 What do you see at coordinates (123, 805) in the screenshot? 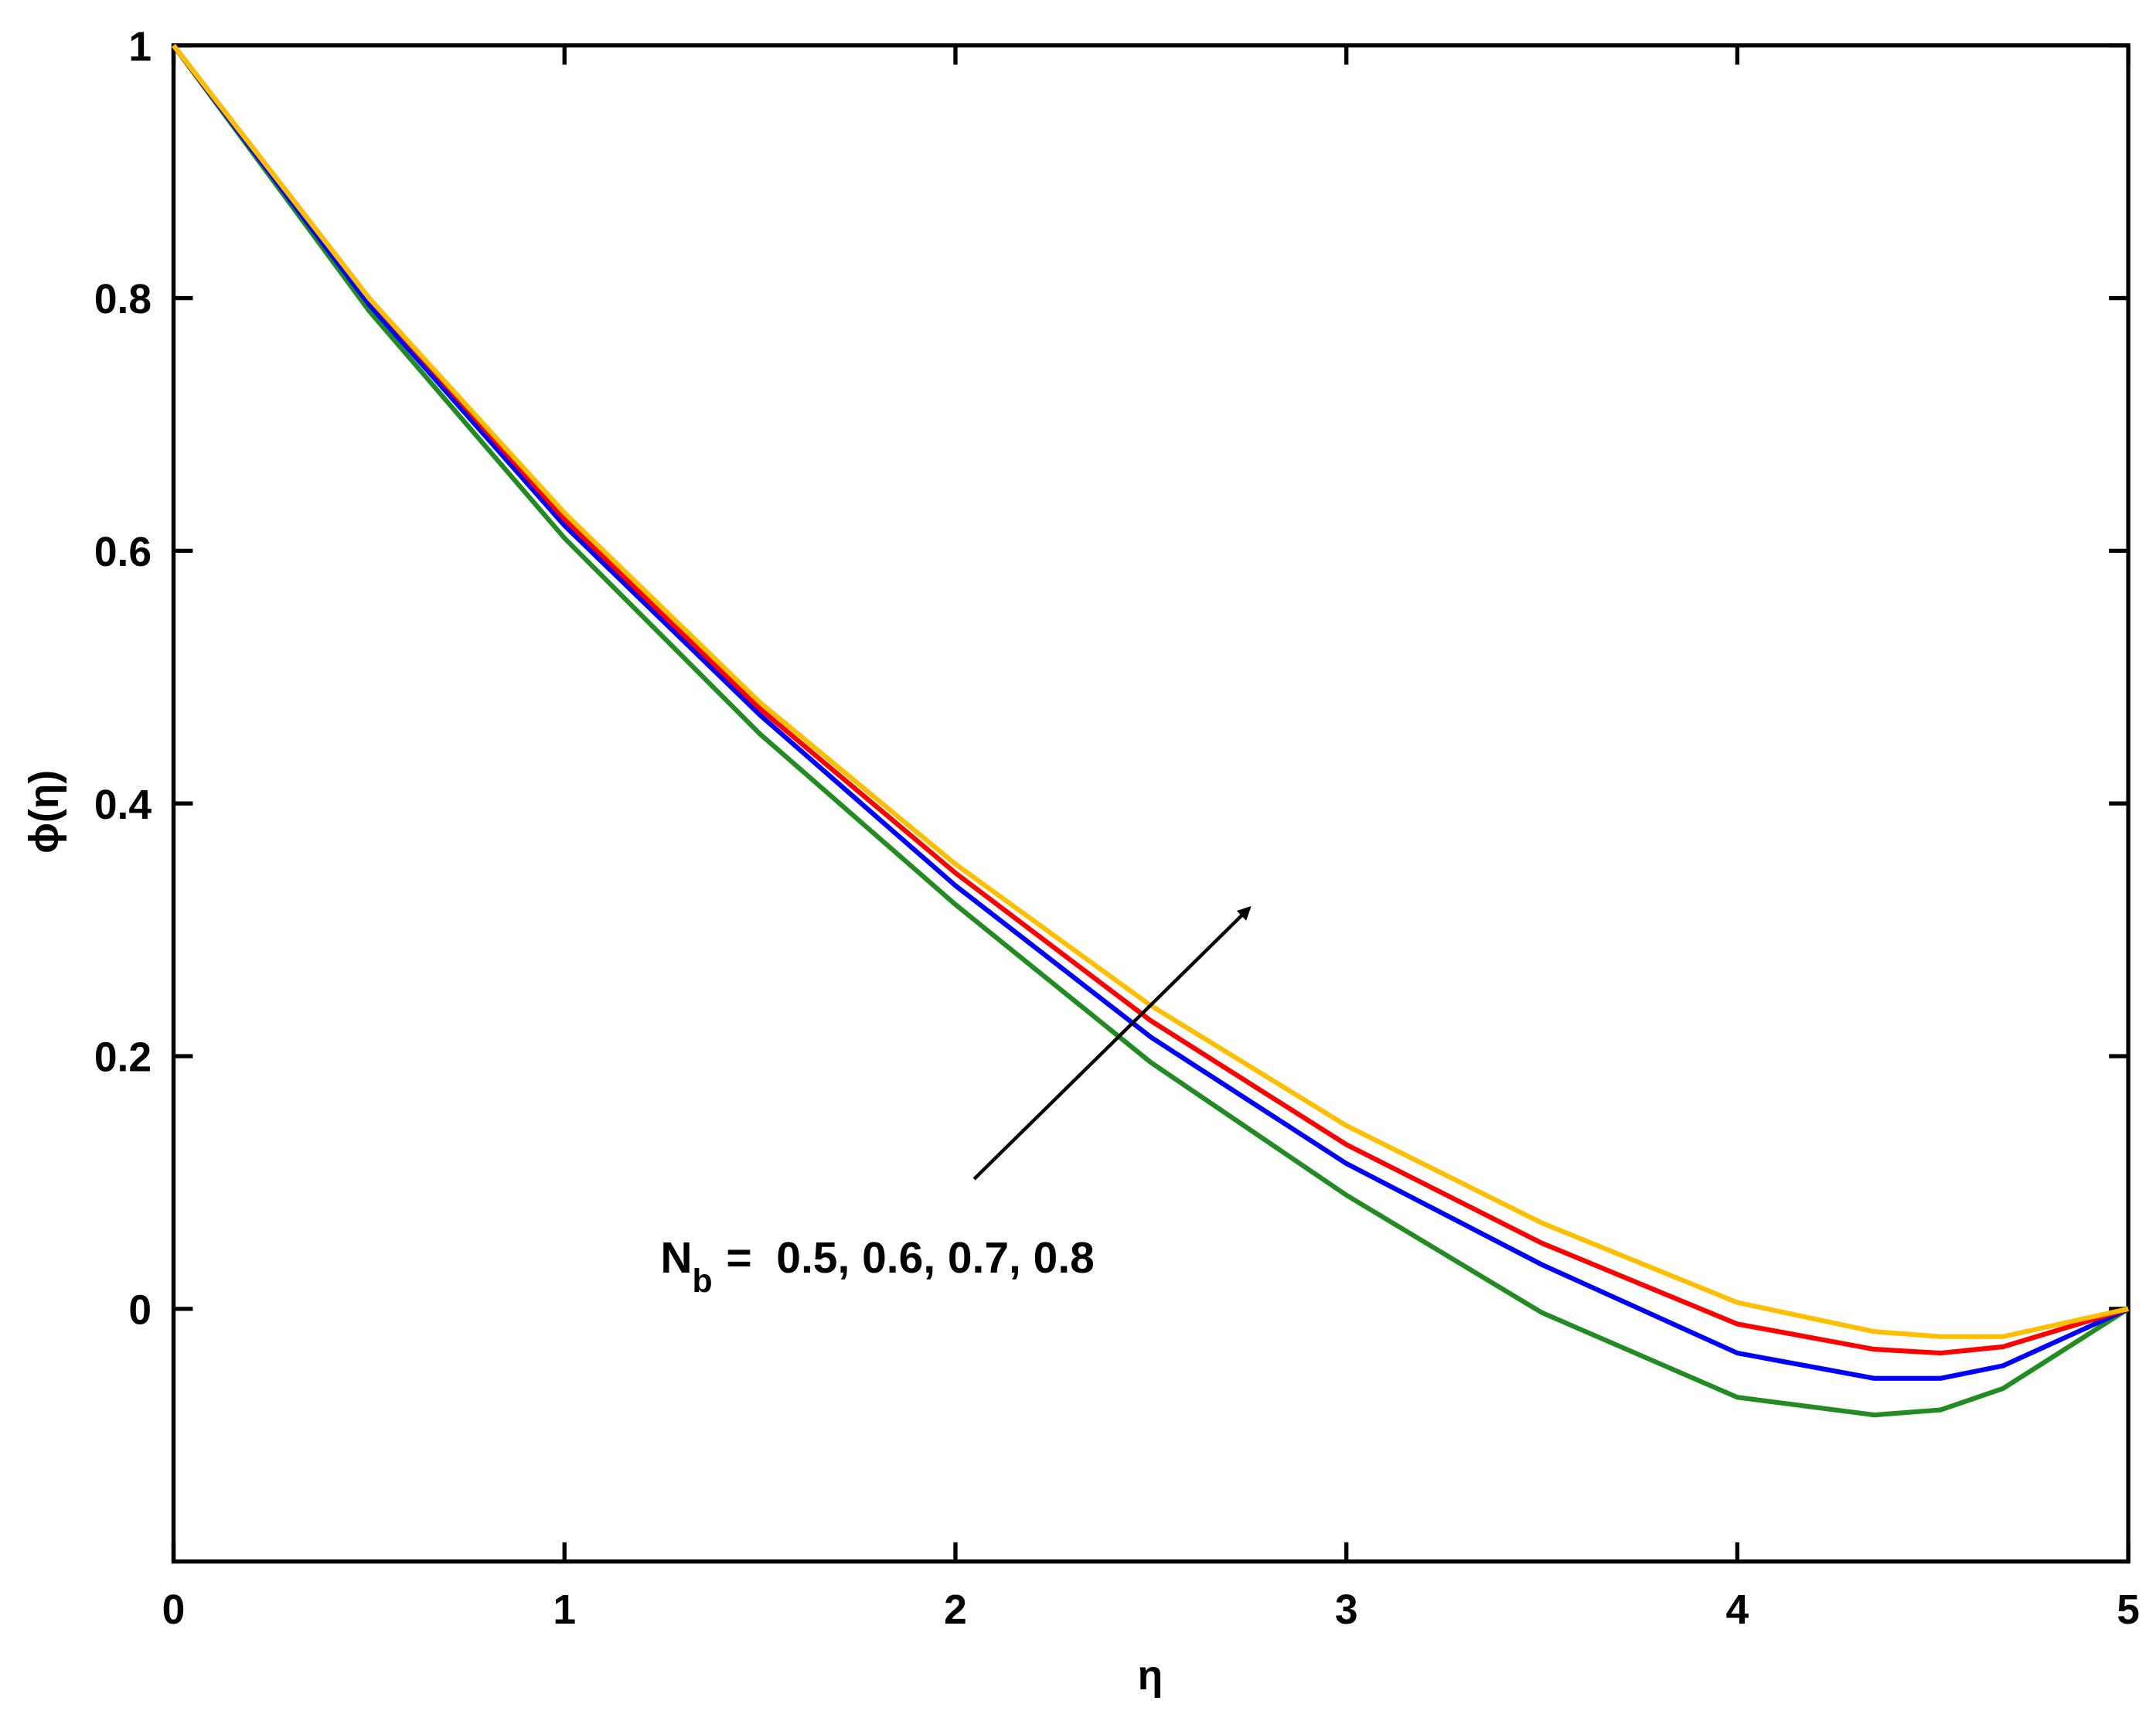
I see `y-tick-label: 0.4` at bounding box center [123, 805].